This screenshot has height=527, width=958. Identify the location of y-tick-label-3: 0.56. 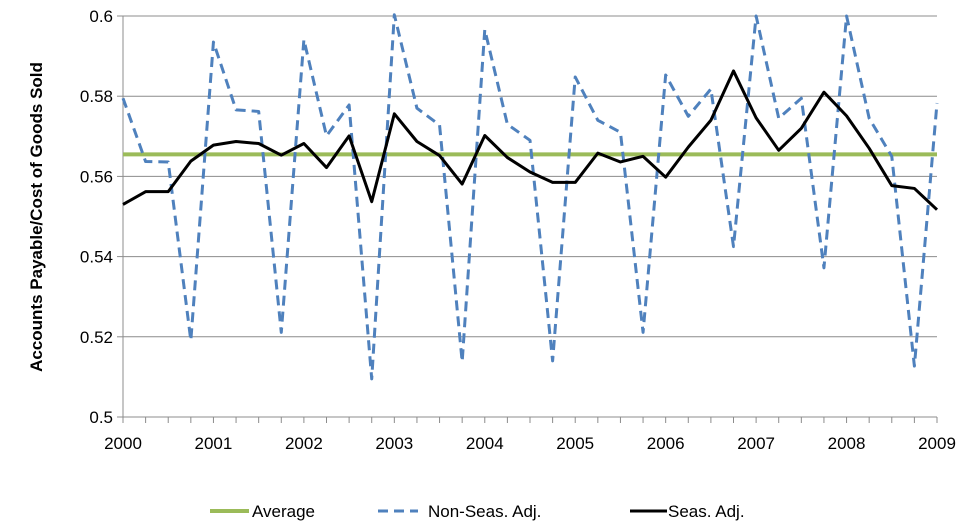
(96, 176).